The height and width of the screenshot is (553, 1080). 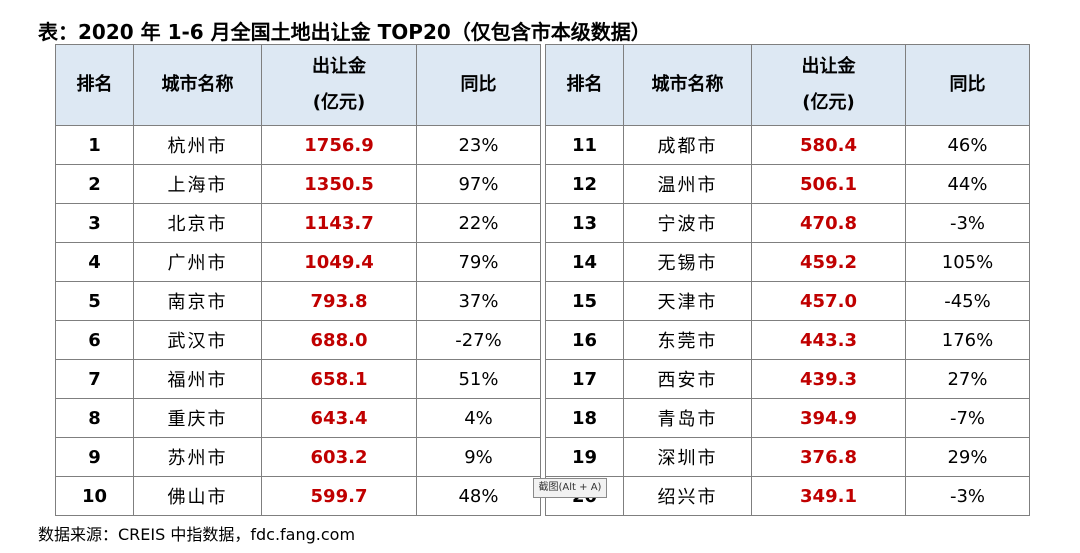 What do you see at coordinates (197, 184) in the screenshot?
I see `city-cell: 上海市` at bounding box center [197, 184].